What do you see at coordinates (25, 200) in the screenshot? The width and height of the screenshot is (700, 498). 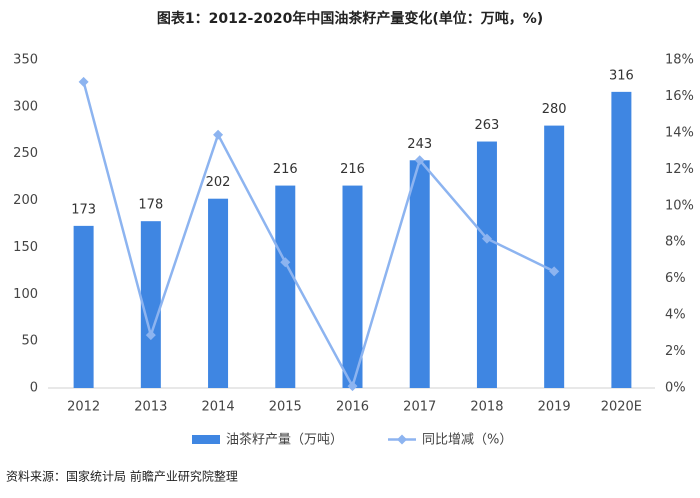 I see `y-tick-label: 200` at bounding box center [25, 200].